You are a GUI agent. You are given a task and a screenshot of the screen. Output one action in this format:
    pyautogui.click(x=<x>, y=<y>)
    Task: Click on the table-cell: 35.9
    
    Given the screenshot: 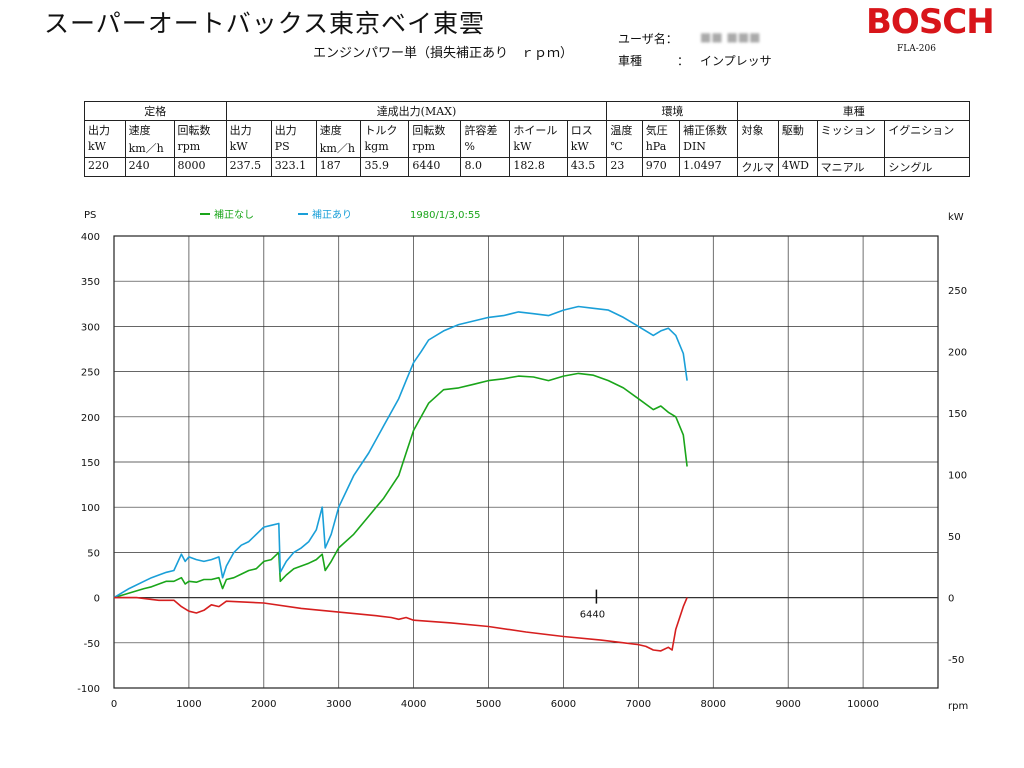 What is the action you would take?
    pyautogui.click(x=385, y=167)
    